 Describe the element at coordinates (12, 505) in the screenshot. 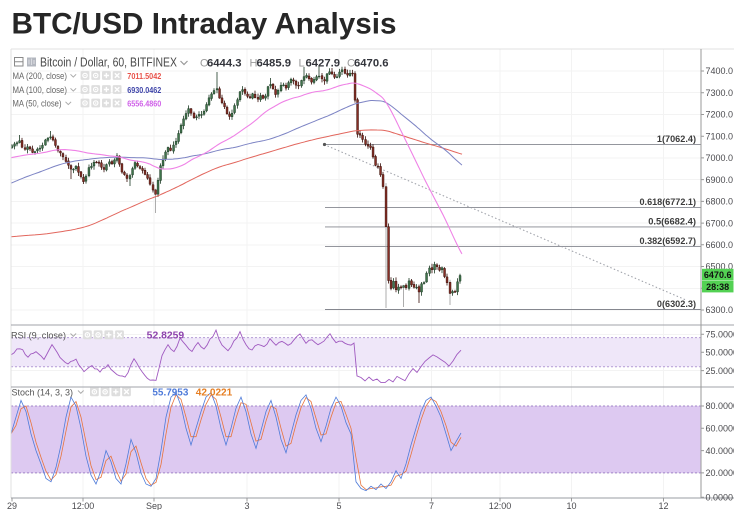

I see `svg-text: 29` at that location.